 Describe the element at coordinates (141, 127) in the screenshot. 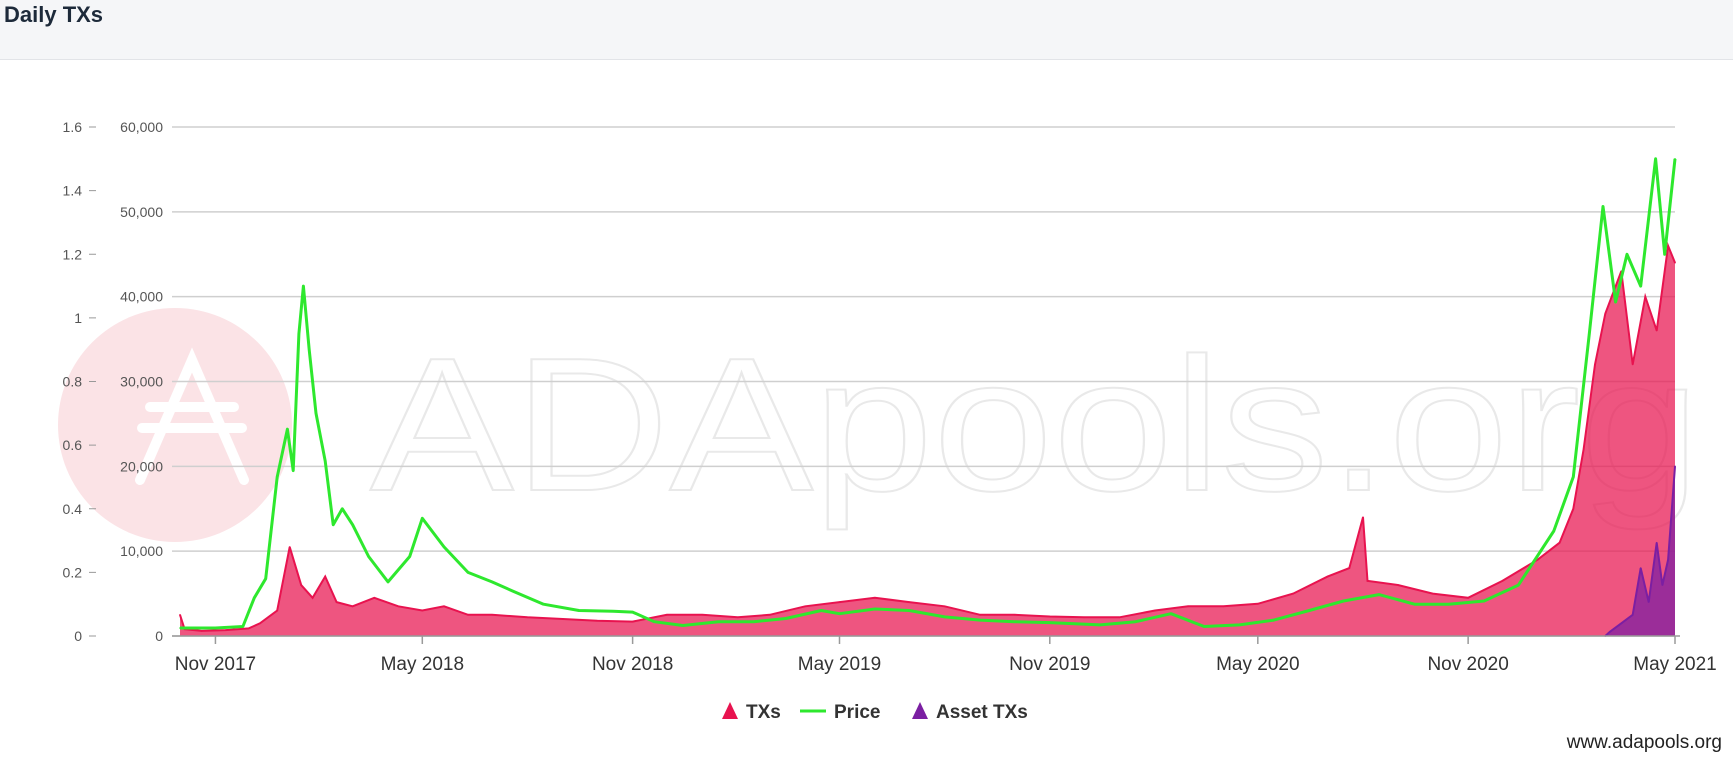

I see `y-left-tick-label: 60,000` at that location.